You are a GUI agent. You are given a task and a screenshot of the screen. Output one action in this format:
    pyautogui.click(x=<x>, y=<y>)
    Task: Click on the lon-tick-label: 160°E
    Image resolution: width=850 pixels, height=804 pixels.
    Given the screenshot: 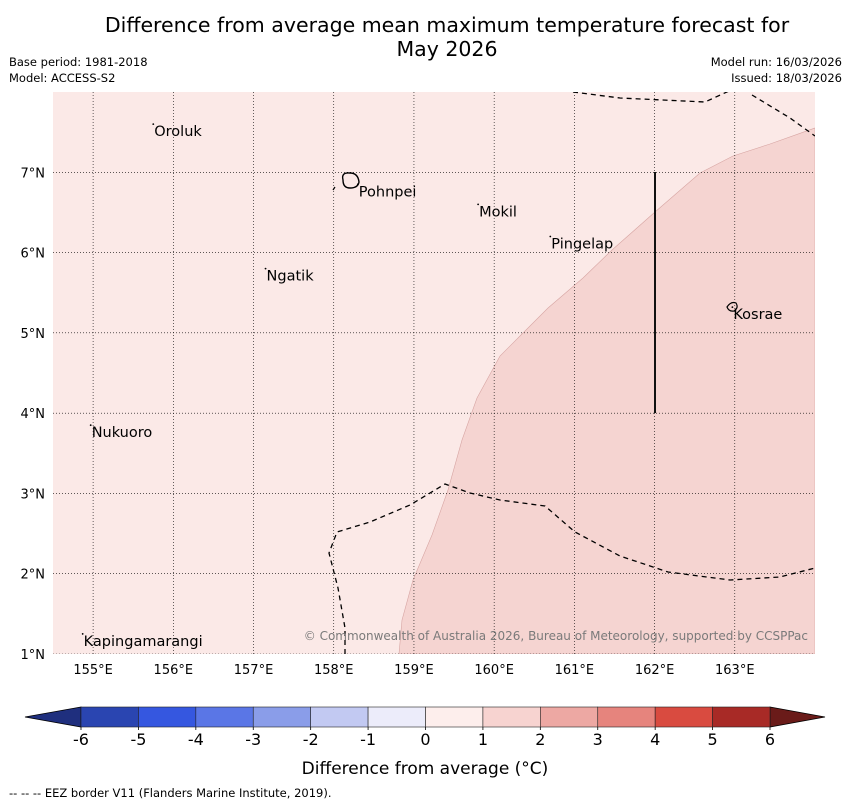 What is the action you would take?
    pyautogui.click(x=494, y=670)
    